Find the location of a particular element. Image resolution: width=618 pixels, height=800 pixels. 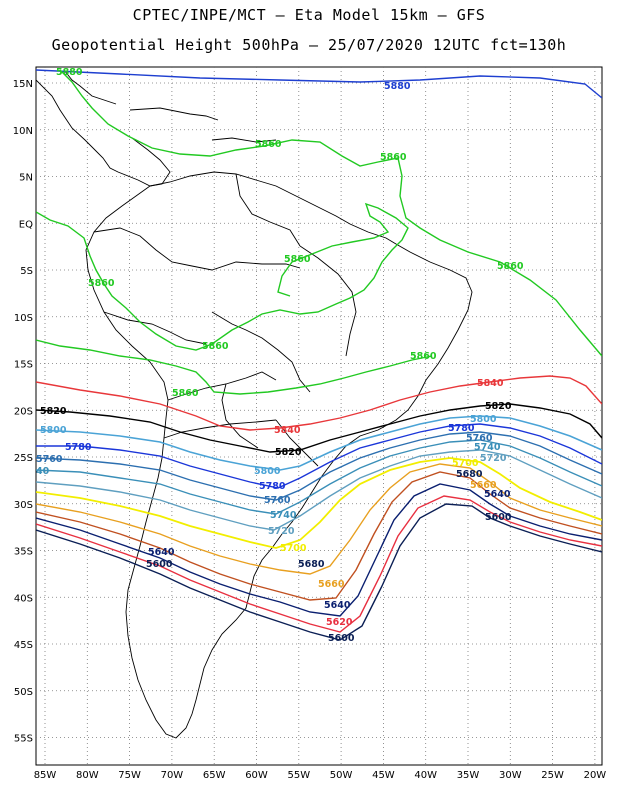

lon-label: 35W is located at coordinates (468, 775).